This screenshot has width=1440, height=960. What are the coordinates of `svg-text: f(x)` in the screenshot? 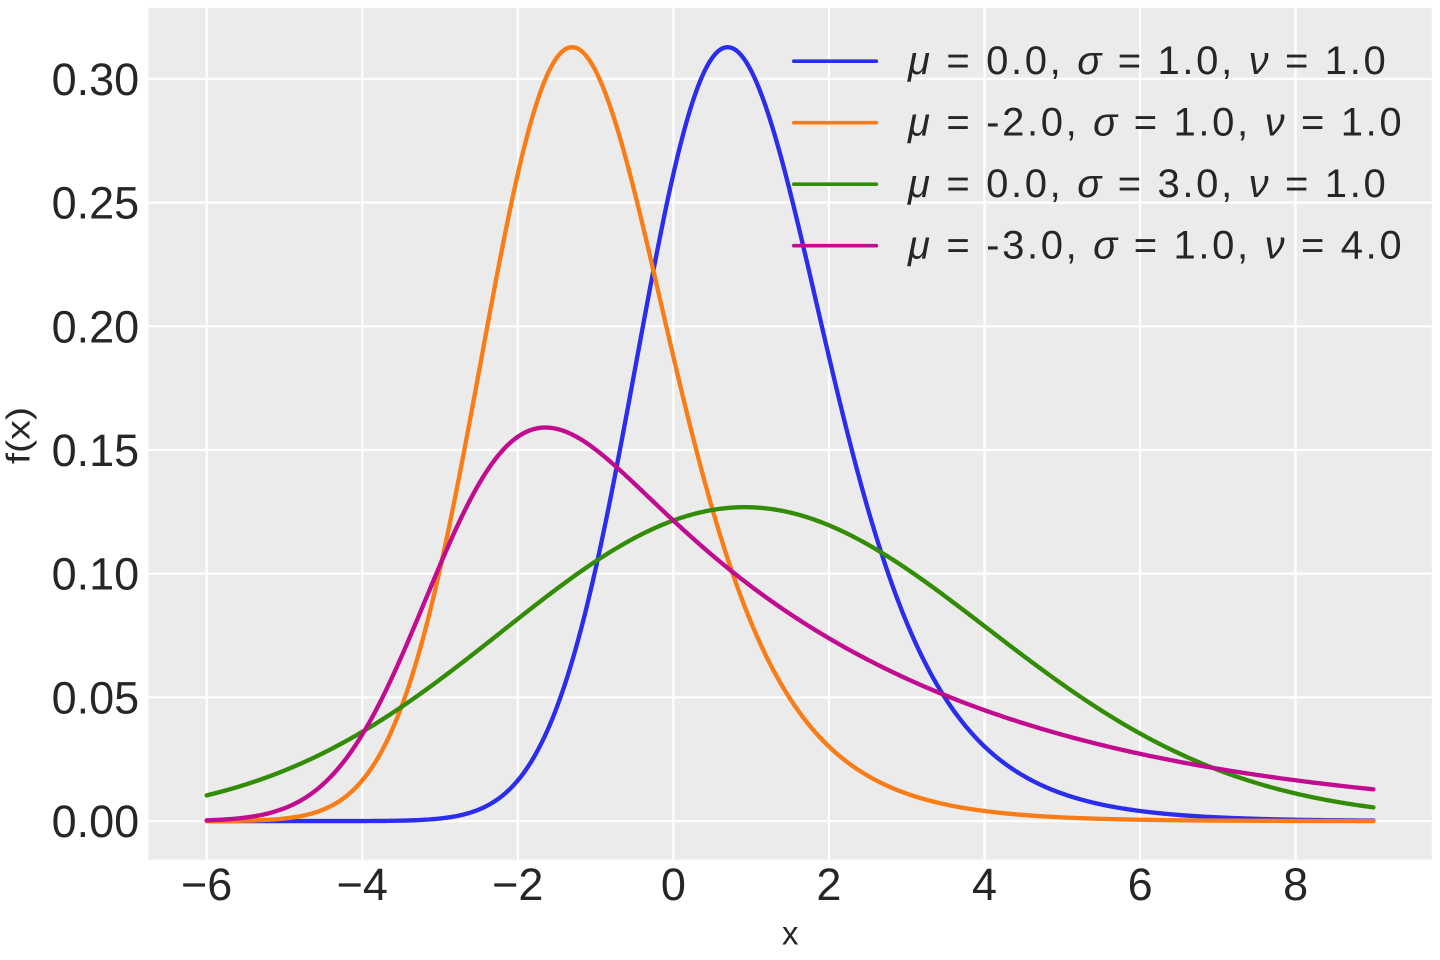 It's located at (18, 435).